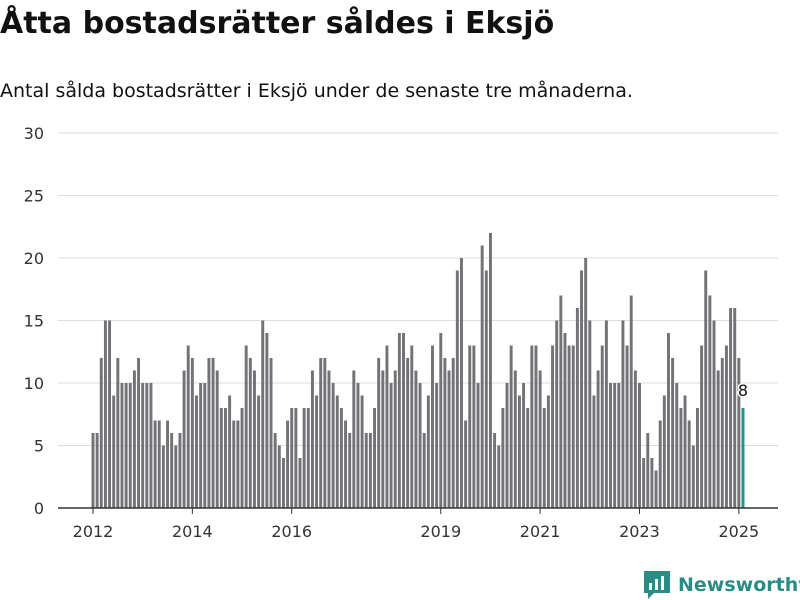 Image resolution: width=800 pixels, height=600 pixels. What do you see at coordinates (39, 446) in the screenshot?
I see `y-tick-label: 5` at bounding box center [39, 446].